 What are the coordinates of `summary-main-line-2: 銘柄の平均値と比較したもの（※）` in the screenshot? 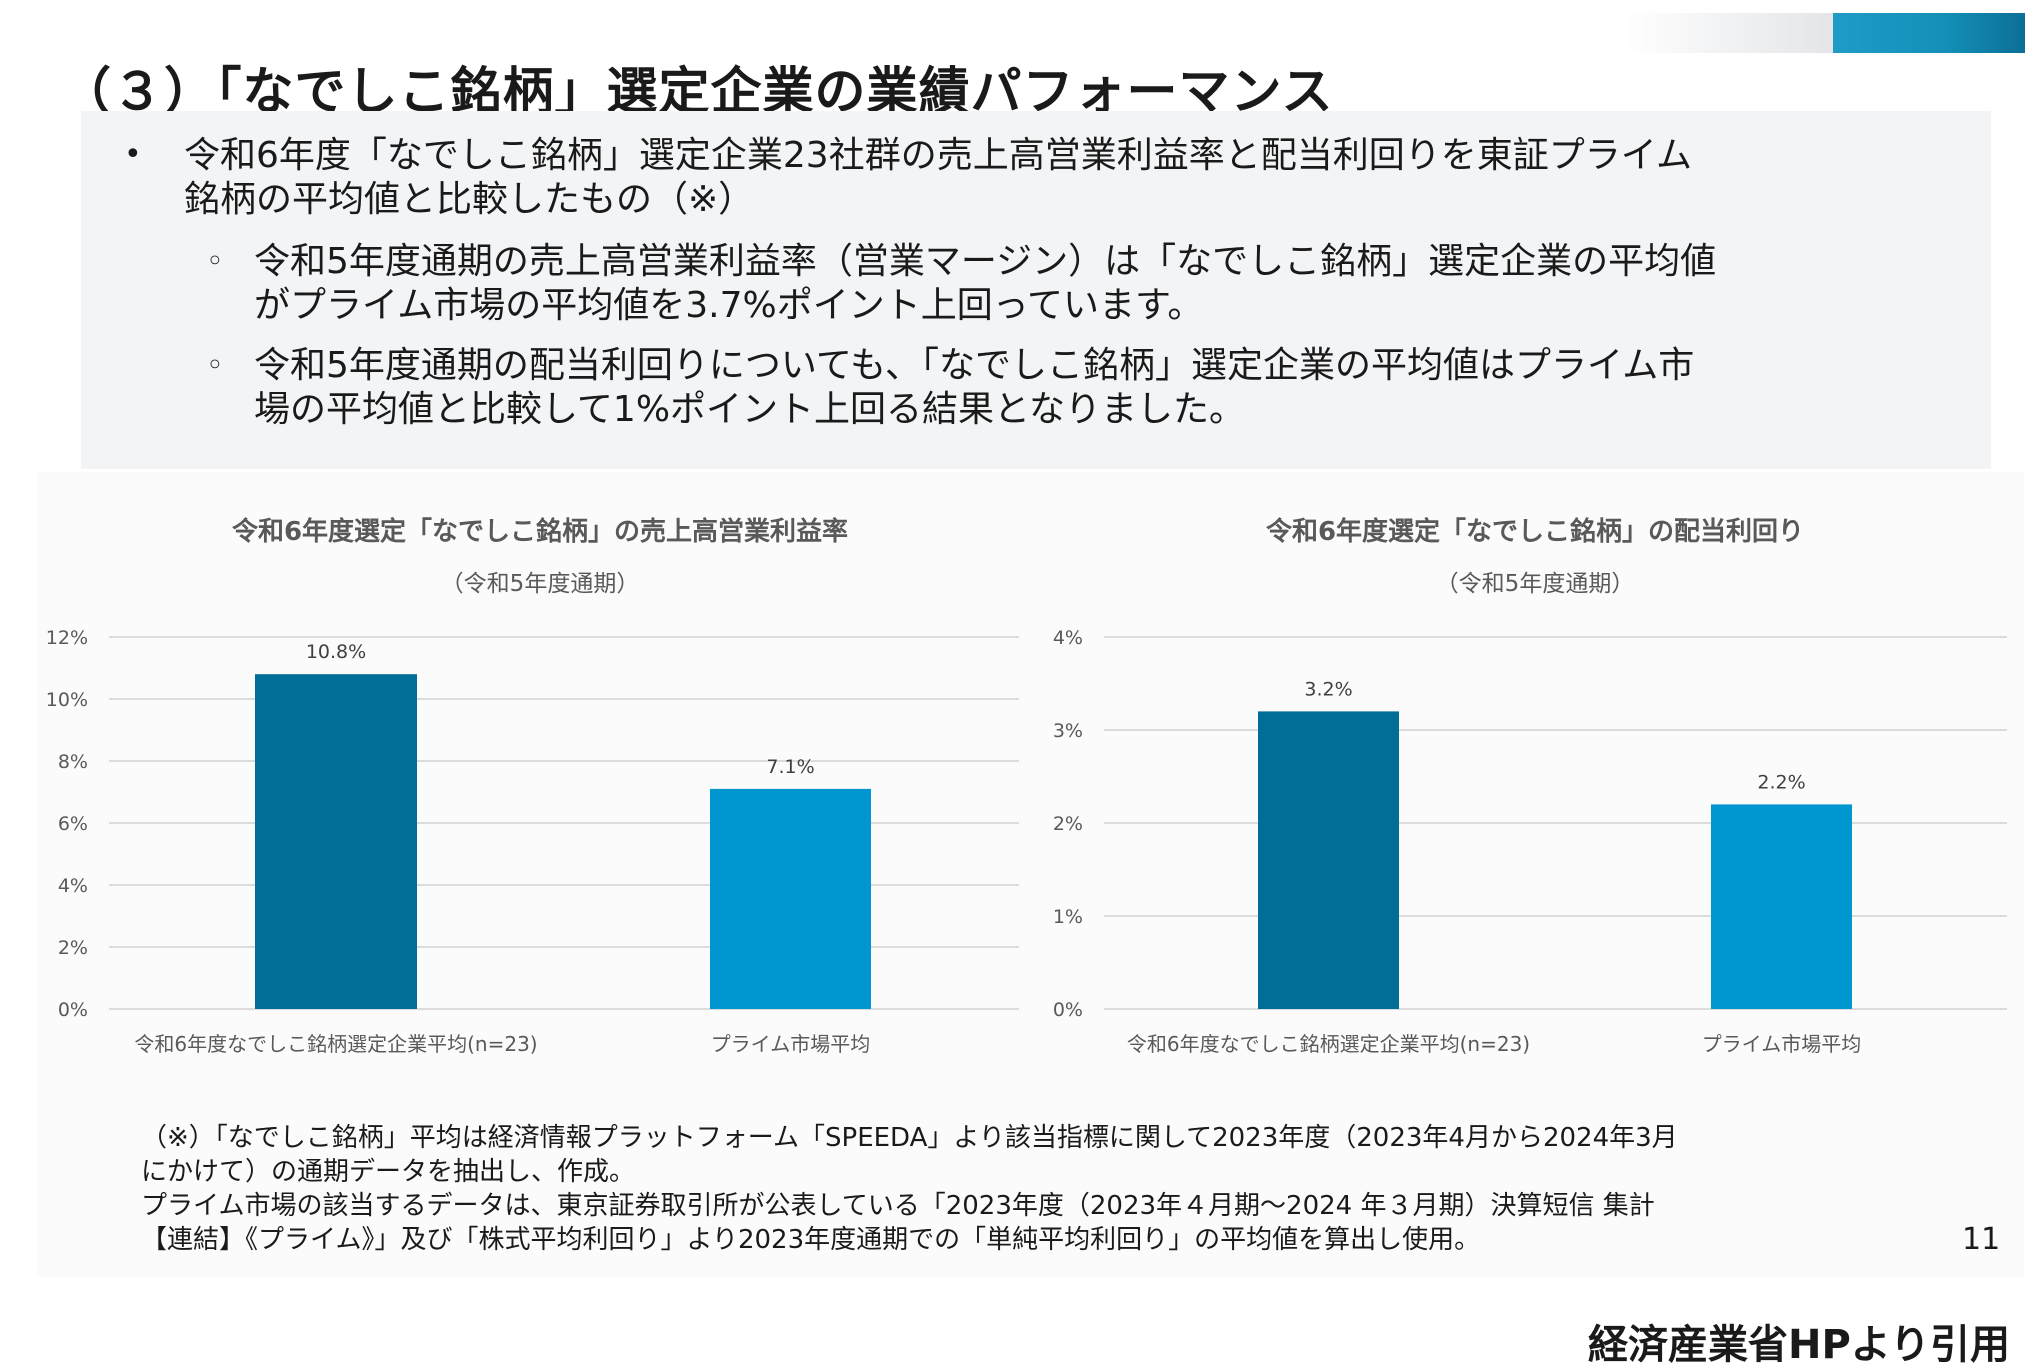 It's located at (469, 199).